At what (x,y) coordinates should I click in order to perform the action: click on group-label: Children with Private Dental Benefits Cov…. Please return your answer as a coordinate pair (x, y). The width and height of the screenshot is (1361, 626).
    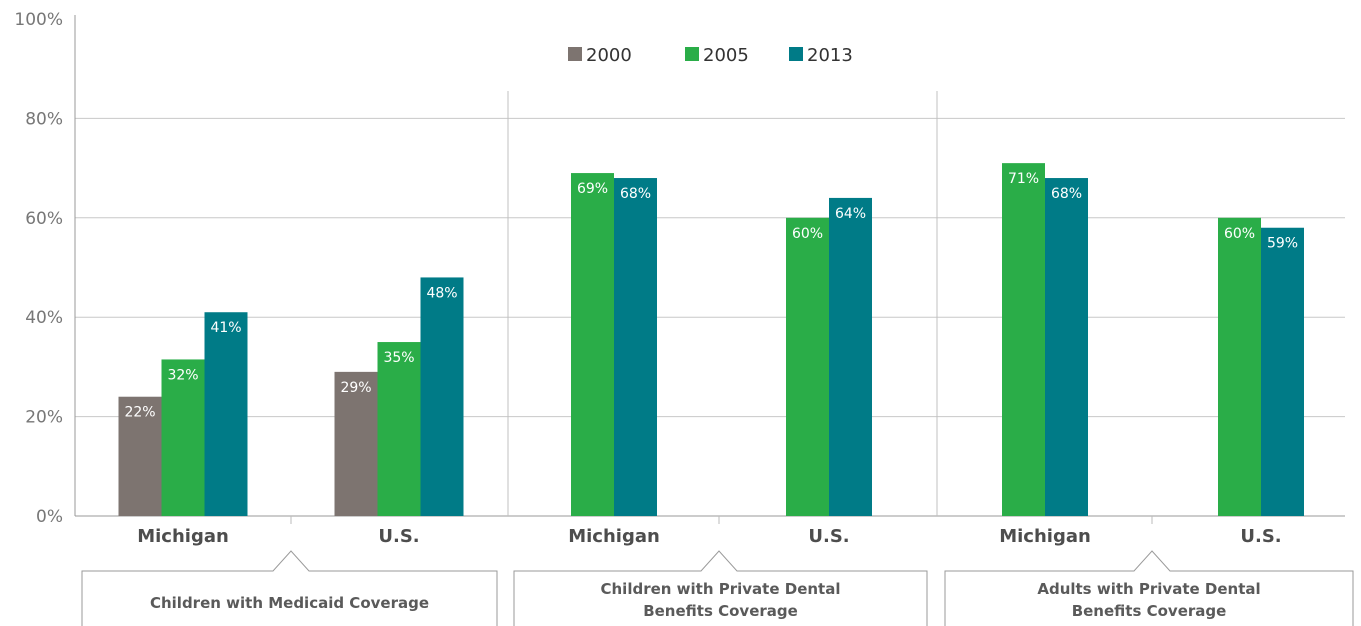
    Looking at the image, I should click on (721, 600).